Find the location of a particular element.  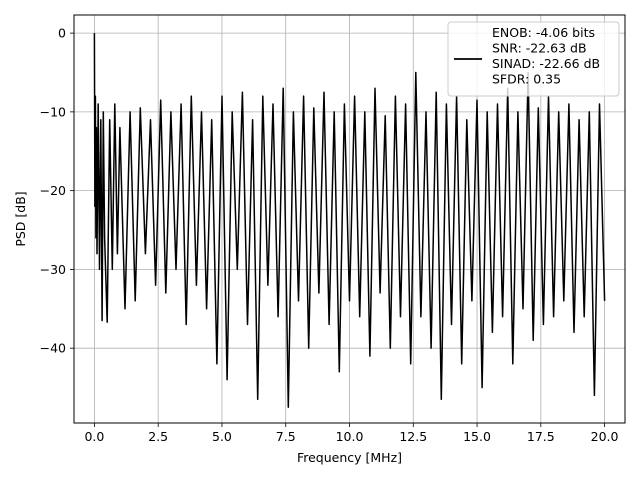

y-tick-label: −10 is located at coordinates (53, 111).